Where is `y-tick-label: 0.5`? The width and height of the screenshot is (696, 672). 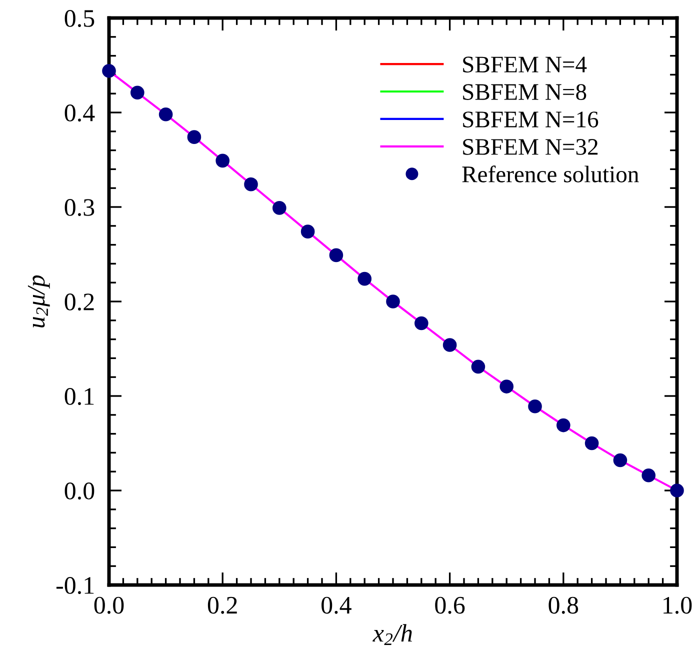 y-tick-label: 0.5 is located at coordinates (79, 19).